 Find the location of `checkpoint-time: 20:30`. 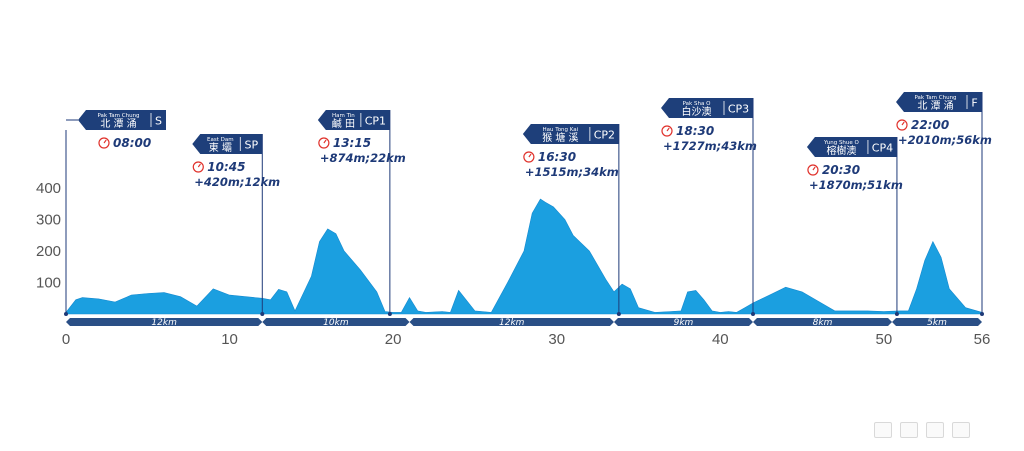

checkpoint-time: 20:30 is located at coordinates (841, 170).